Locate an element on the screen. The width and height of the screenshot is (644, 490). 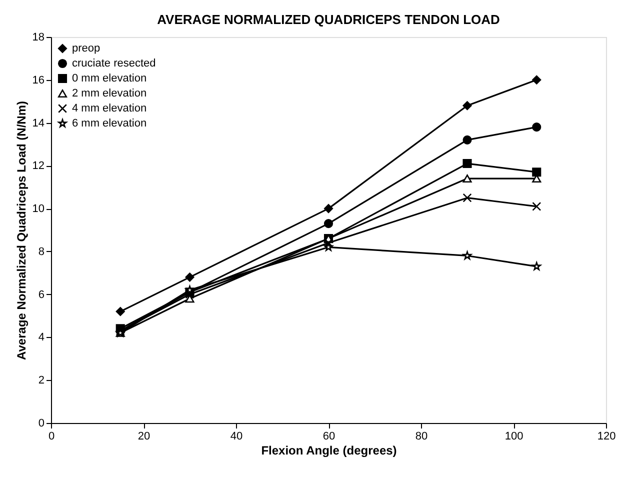
y-tick-label: 4 is located at coordinates (41, 338).